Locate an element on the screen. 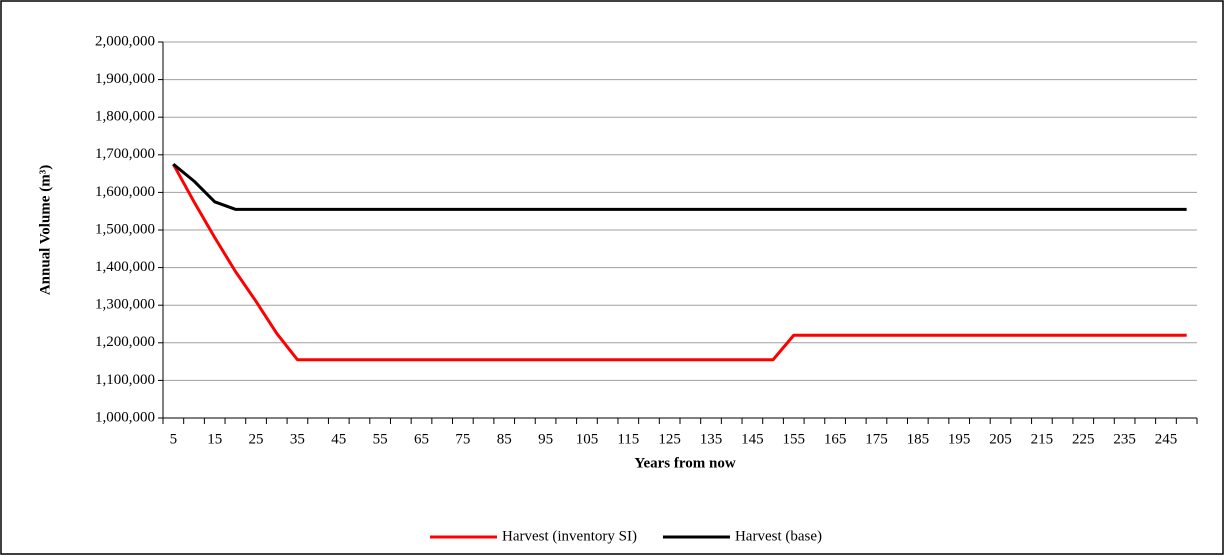 This screenshot has width=1225, height=556. y-tick-label: 1,700,000 is located at coordinates (125, 154).